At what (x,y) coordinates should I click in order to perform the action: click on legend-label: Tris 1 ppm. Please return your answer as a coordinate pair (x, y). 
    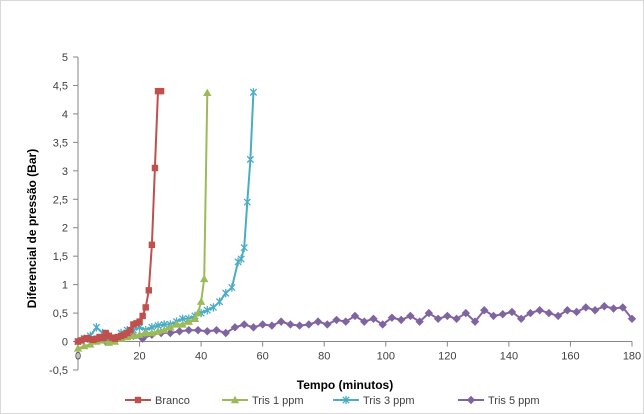
    Looking at the image, I should click on (278, 401).